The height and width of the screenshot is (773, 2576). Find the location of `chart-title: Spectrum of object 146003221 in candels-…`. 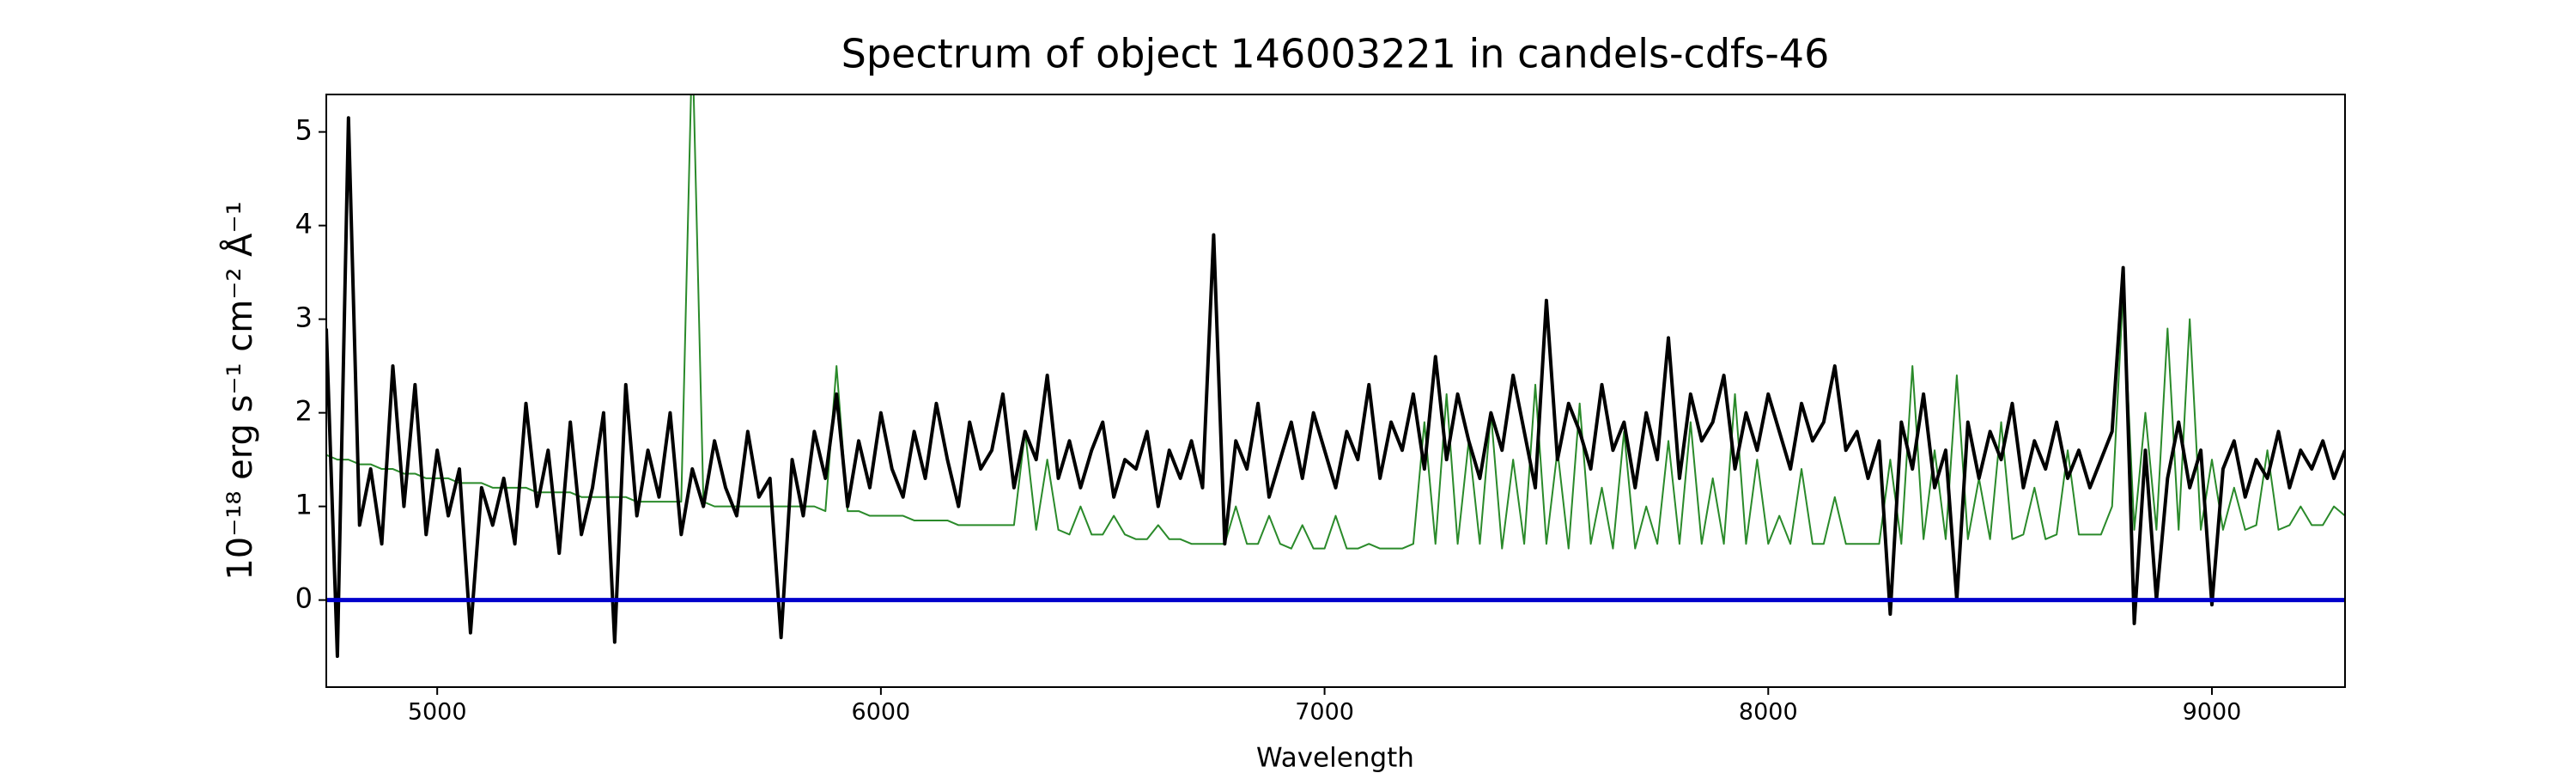

chart-title: Spectrum of object 146003221 in candels-… is located at coordinates (1335, 54).